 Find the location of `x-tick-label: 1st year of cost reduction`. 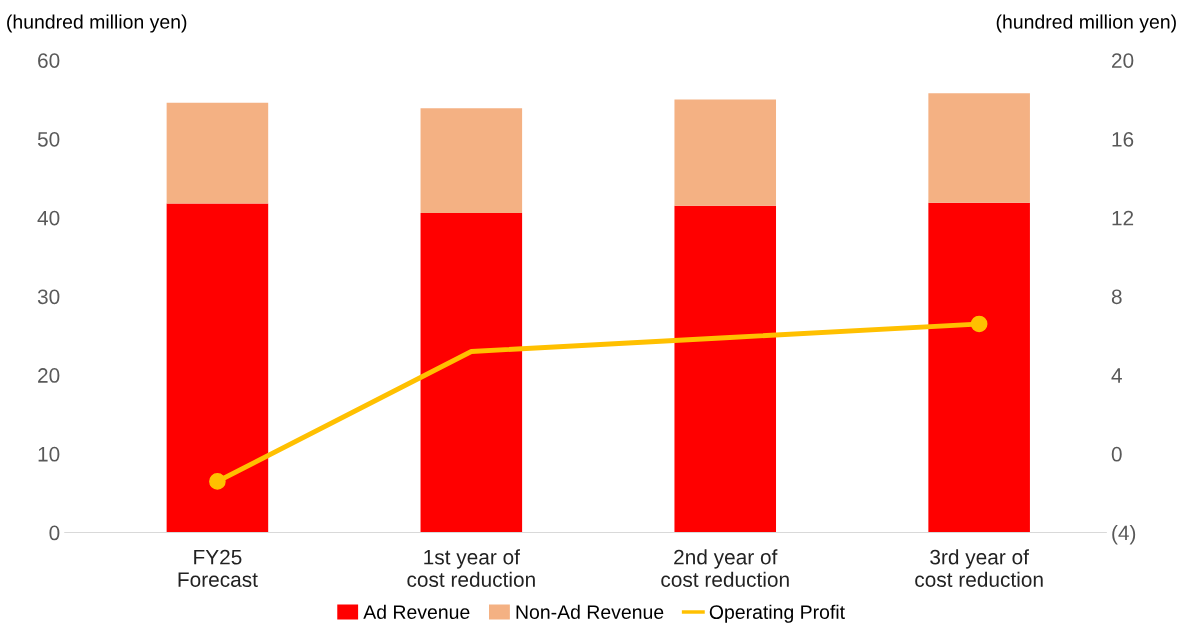

x-tick-label: 1st year of cost reduction is located at coordinates (471, 568).